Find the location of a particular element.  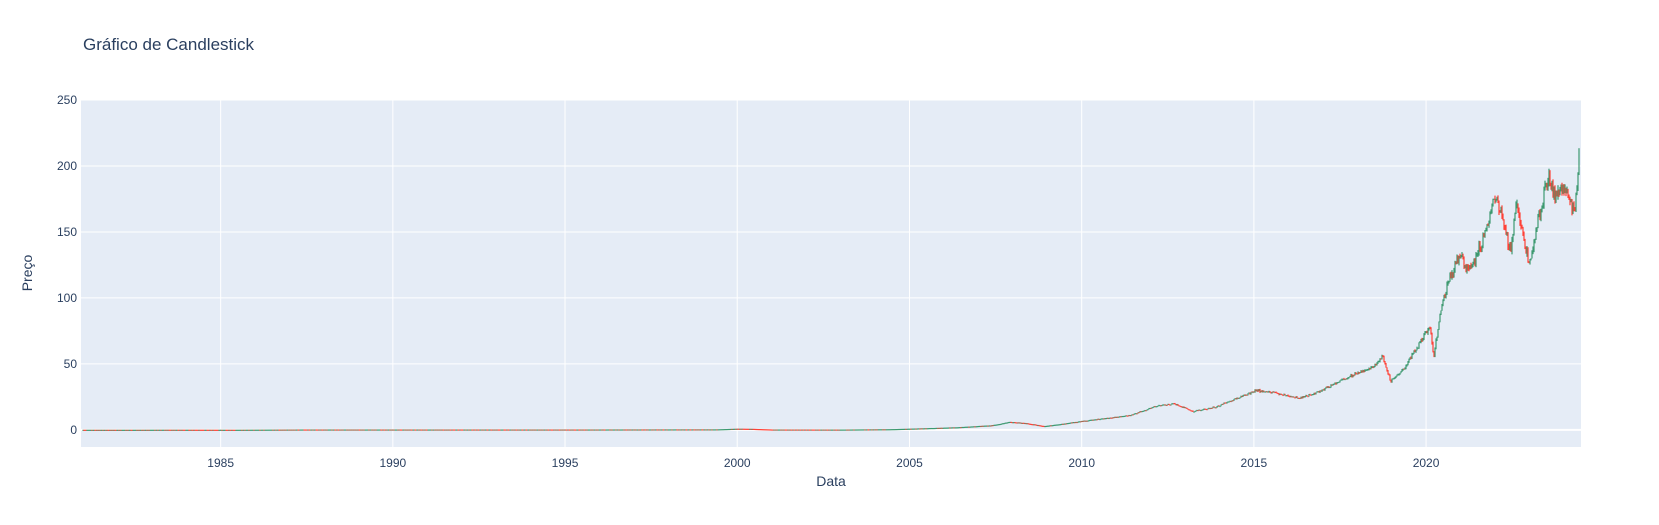

x-tick-label: 2020 is located at coordinates (1426, 463).